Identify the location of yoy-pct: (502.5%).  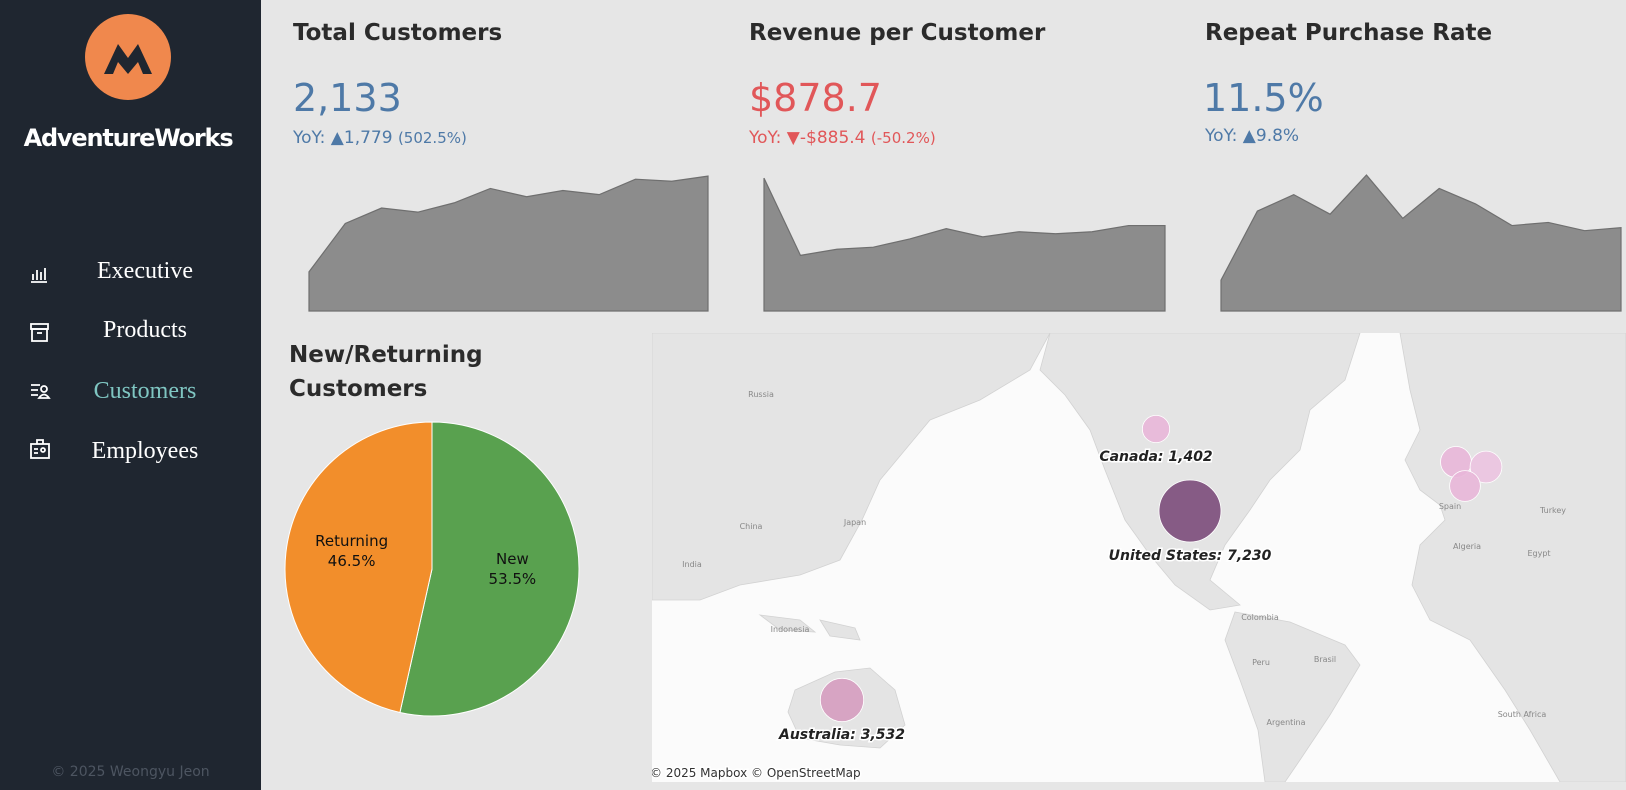
(432, 138).